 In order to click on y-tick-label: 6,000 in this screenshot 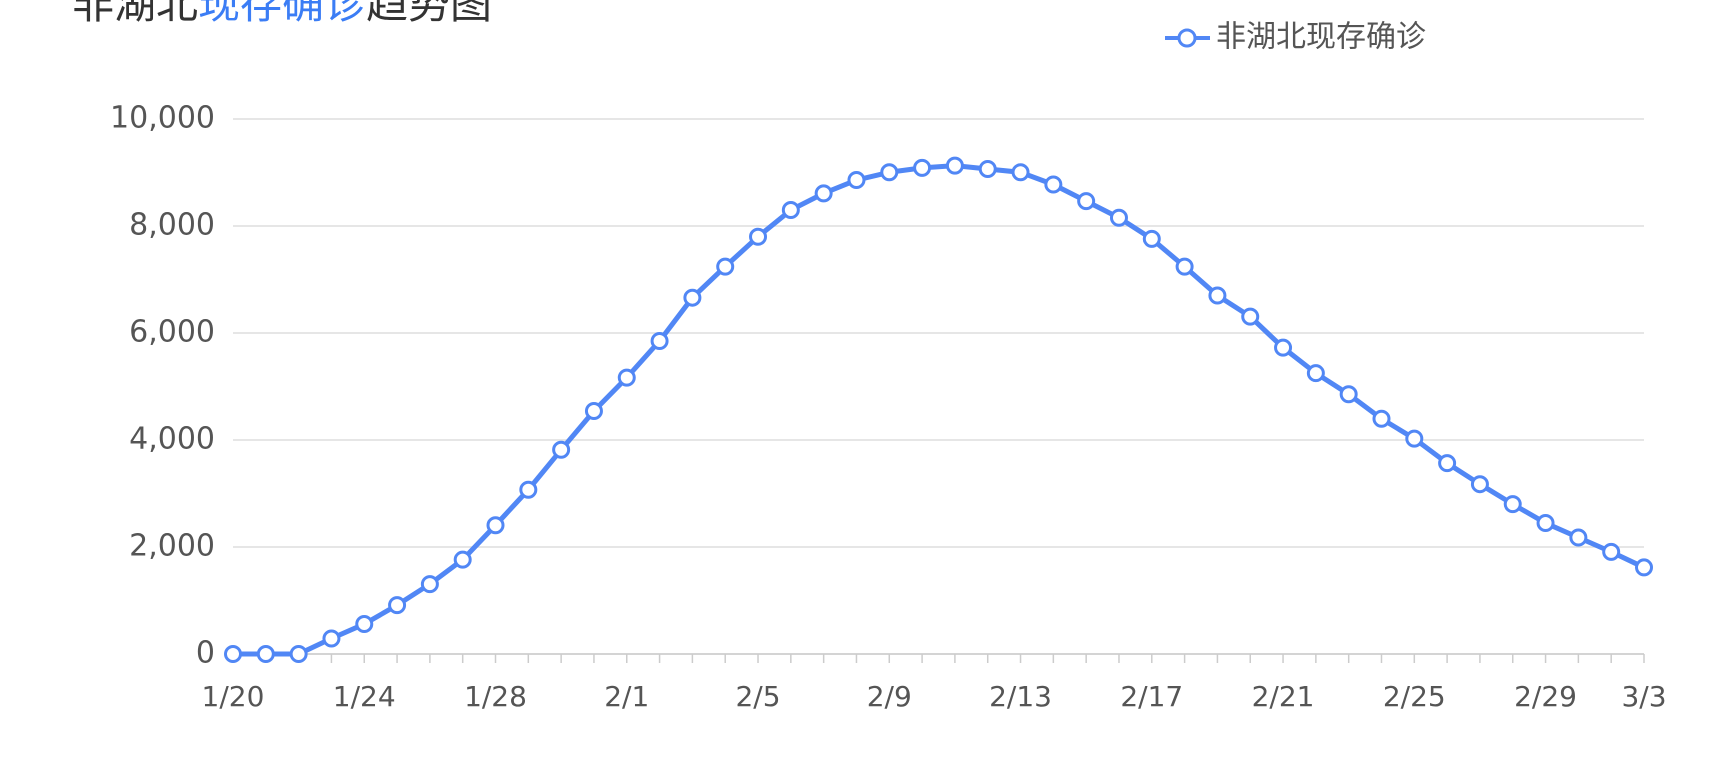, I will do `click(172, 332)`.